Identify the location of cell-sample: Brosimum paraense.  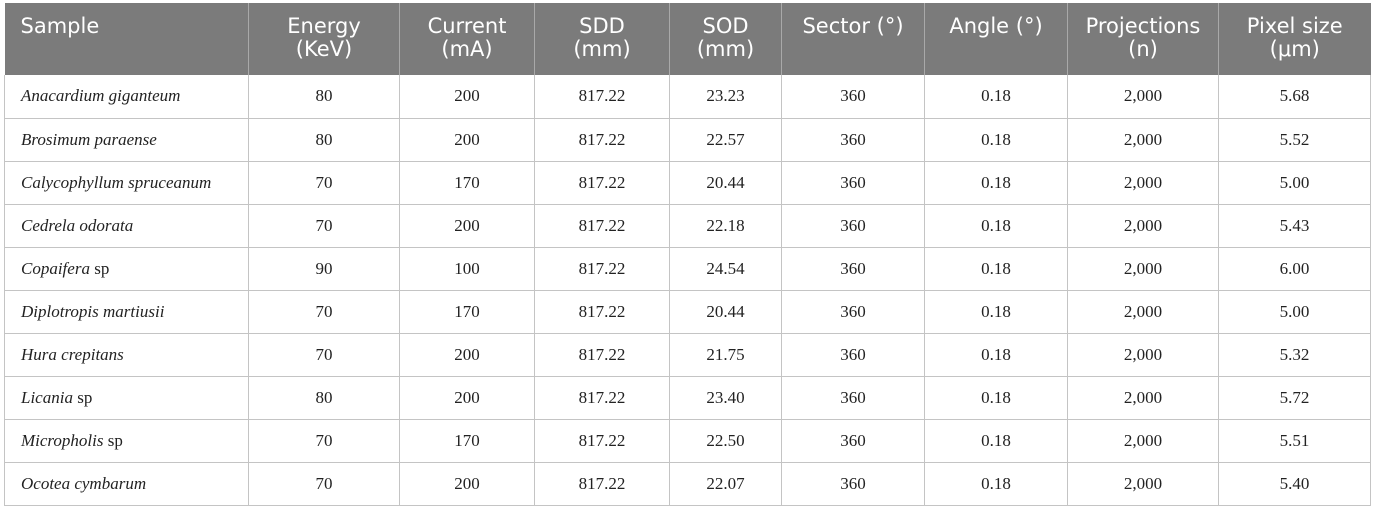
(126, 140).